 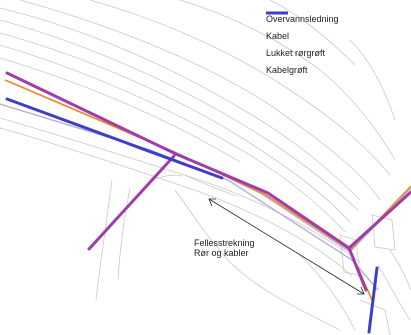 What do you see at coordinates (302, 18) in the screenshot?
I see `legend-label: Overvannsledning` at bounding box center [302, 18].